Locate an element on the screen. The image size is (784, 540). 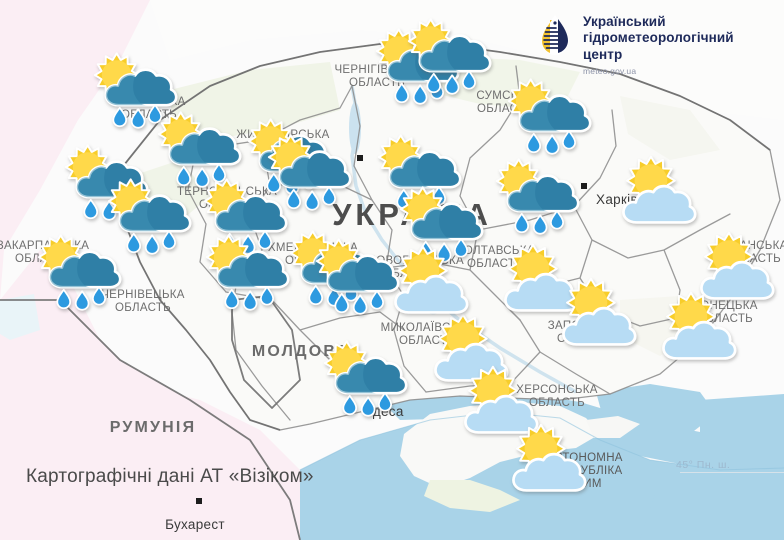
weather-icon-kharkivobl is located at coordinates (654, 196).